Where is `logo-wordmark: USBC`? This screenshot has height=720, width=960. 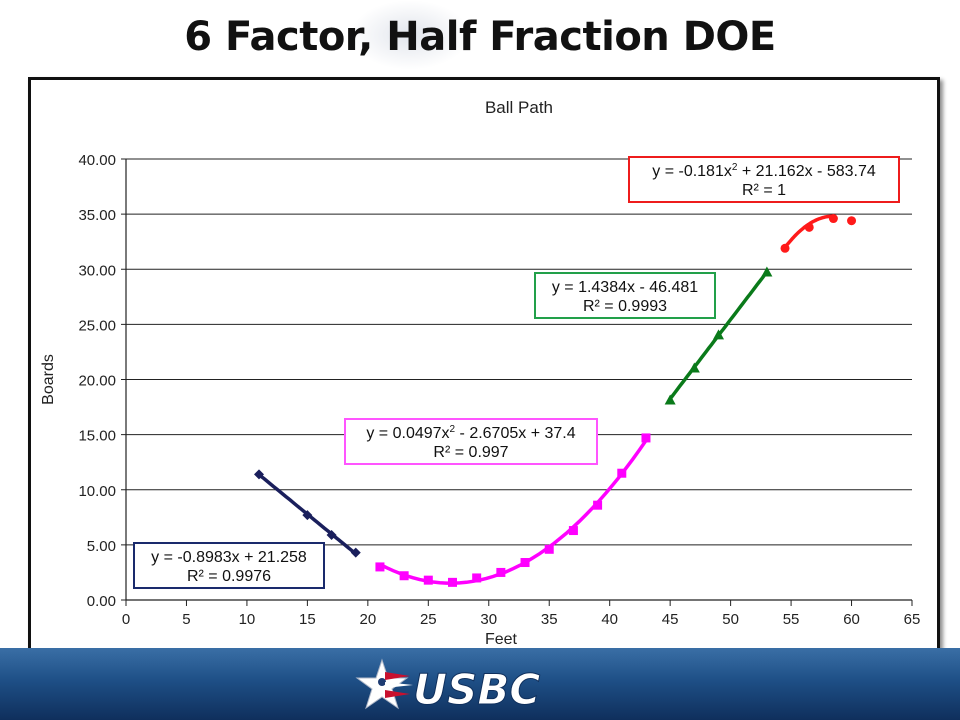
logo-wordmark: USBC is located at coordinates (476, 689).